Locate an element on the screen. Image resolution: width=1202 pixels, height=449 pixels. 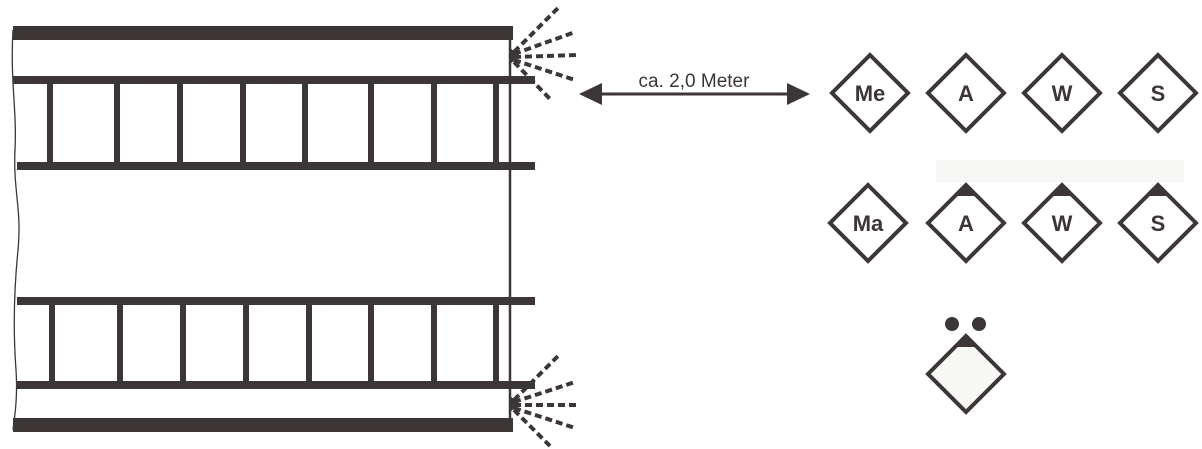
symbol-me: Me is located at coordinates (870, 93).